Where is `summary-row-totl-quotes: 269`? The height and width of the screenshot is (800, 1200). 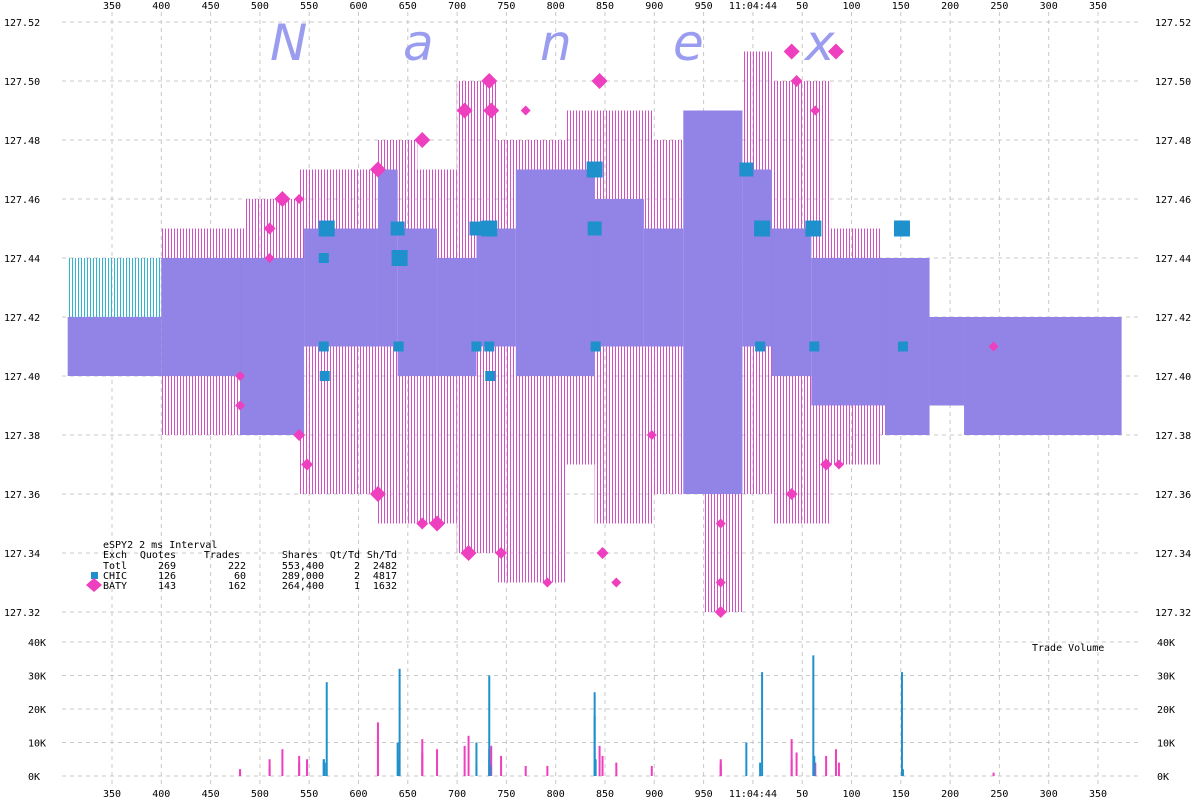
summary-row-totl-quotes: 269 is located at coordinates (167, 566).